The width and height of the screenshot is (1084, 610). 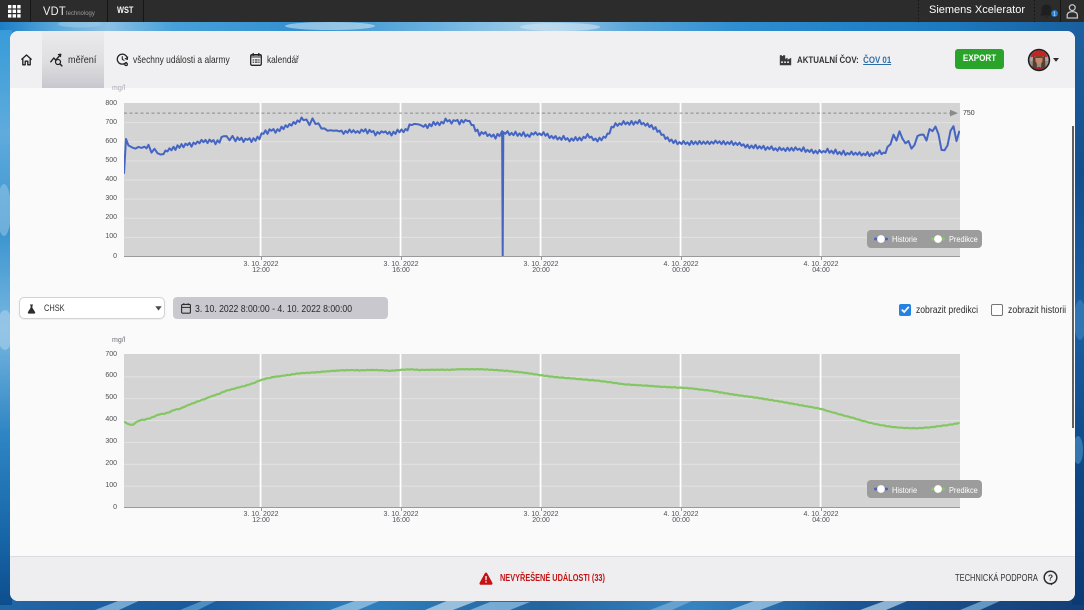 What do you see at coordinates (1054, 14) in the screenshot?
I see `svg-text: 1` at bounding box center [1054, 14].